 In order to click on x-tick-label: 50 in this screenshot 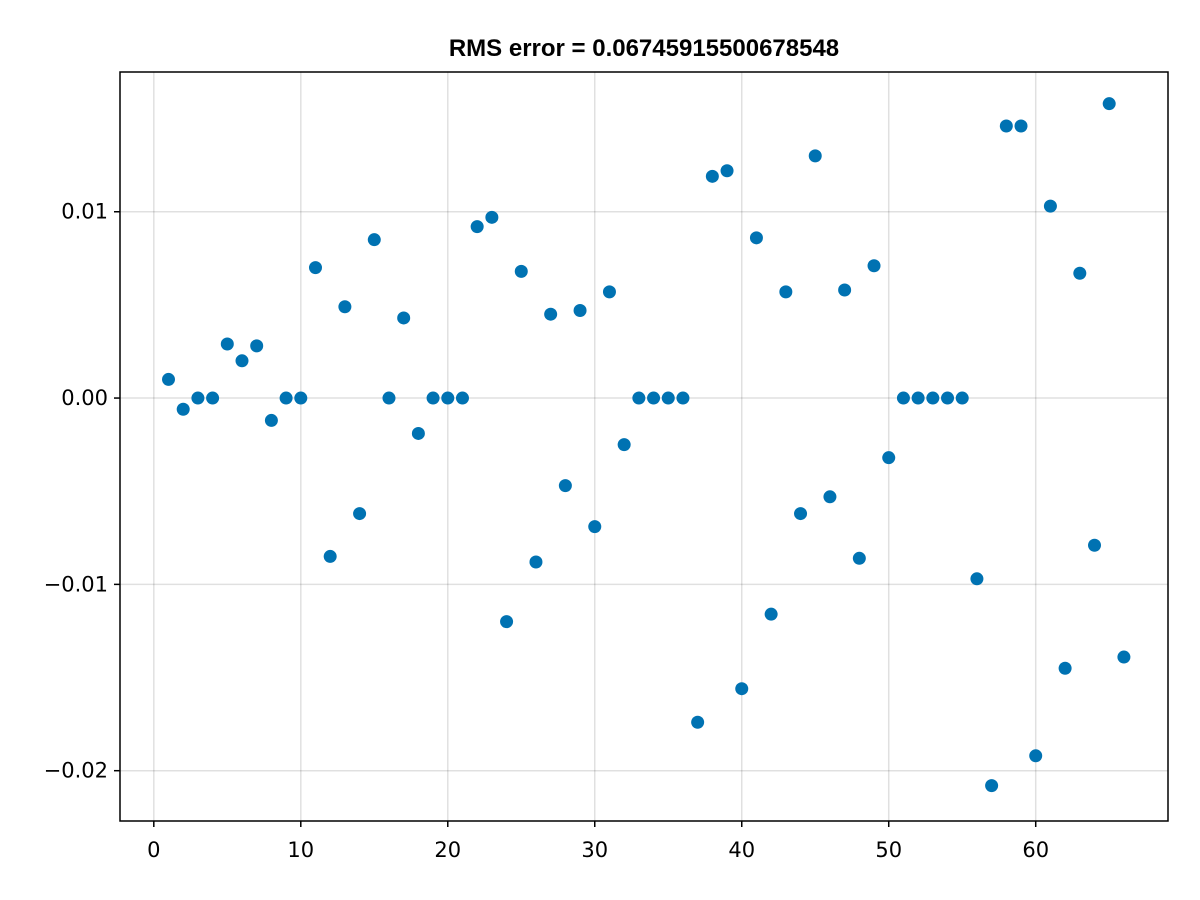, I will do `click(888, 850)`.